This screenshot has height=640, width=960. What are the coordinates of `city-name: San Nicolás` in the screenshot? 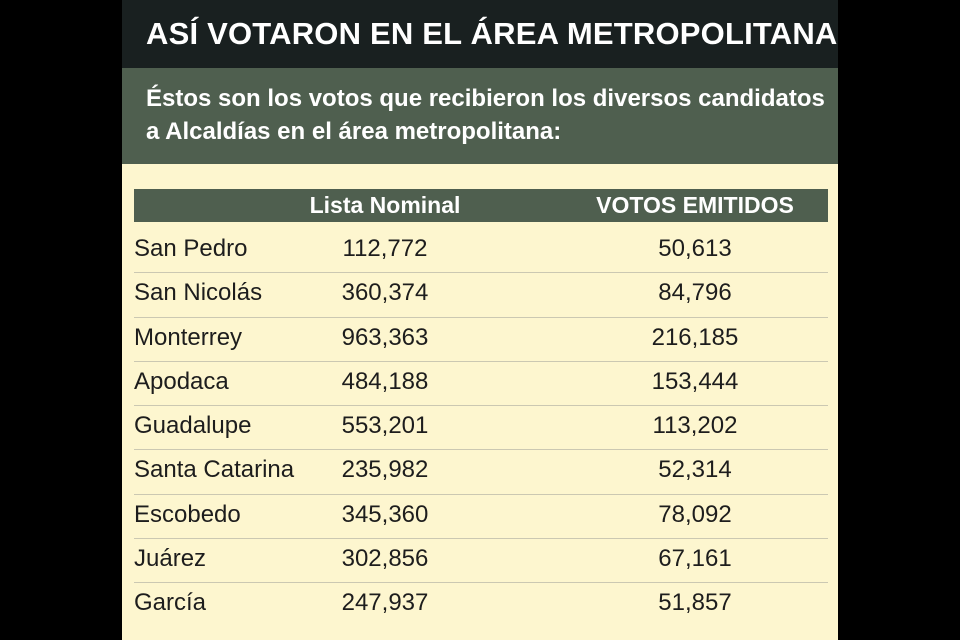 It's located at (198, 293).